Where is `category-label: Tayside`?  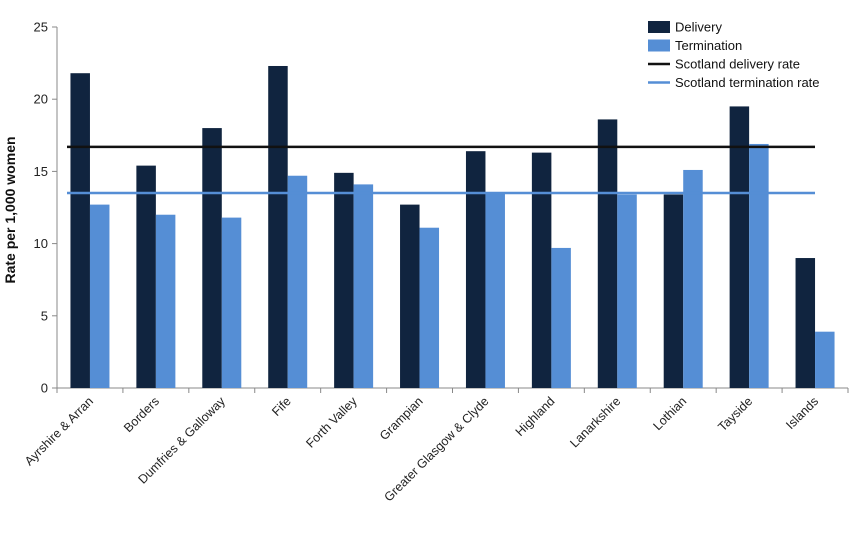 category-label: Tayside is located at coordinates (735, 414).